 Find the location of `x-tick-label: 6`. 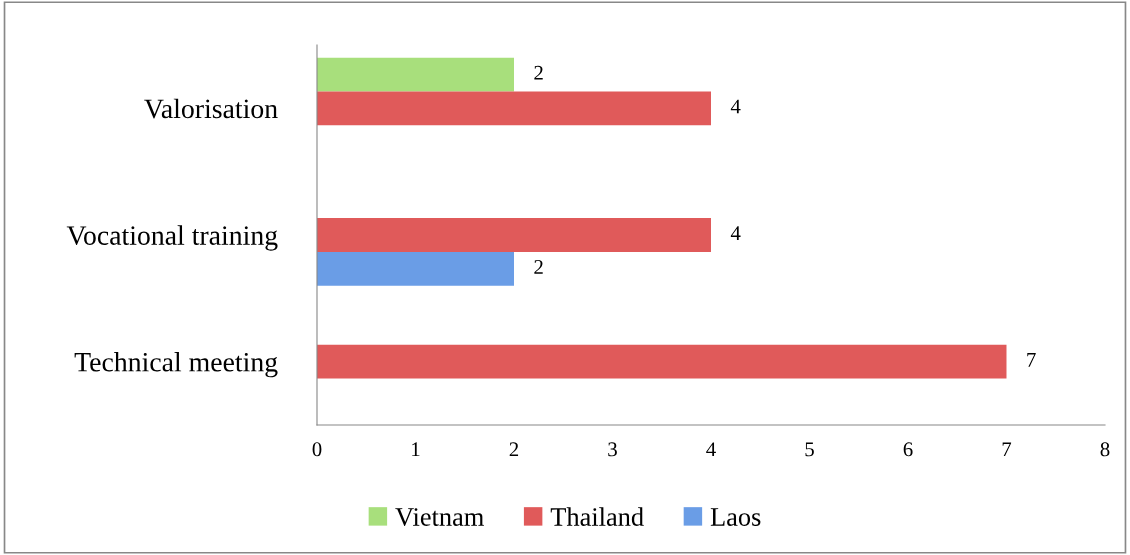

x-tick-label: 6 is located at coordinates (908, 449).